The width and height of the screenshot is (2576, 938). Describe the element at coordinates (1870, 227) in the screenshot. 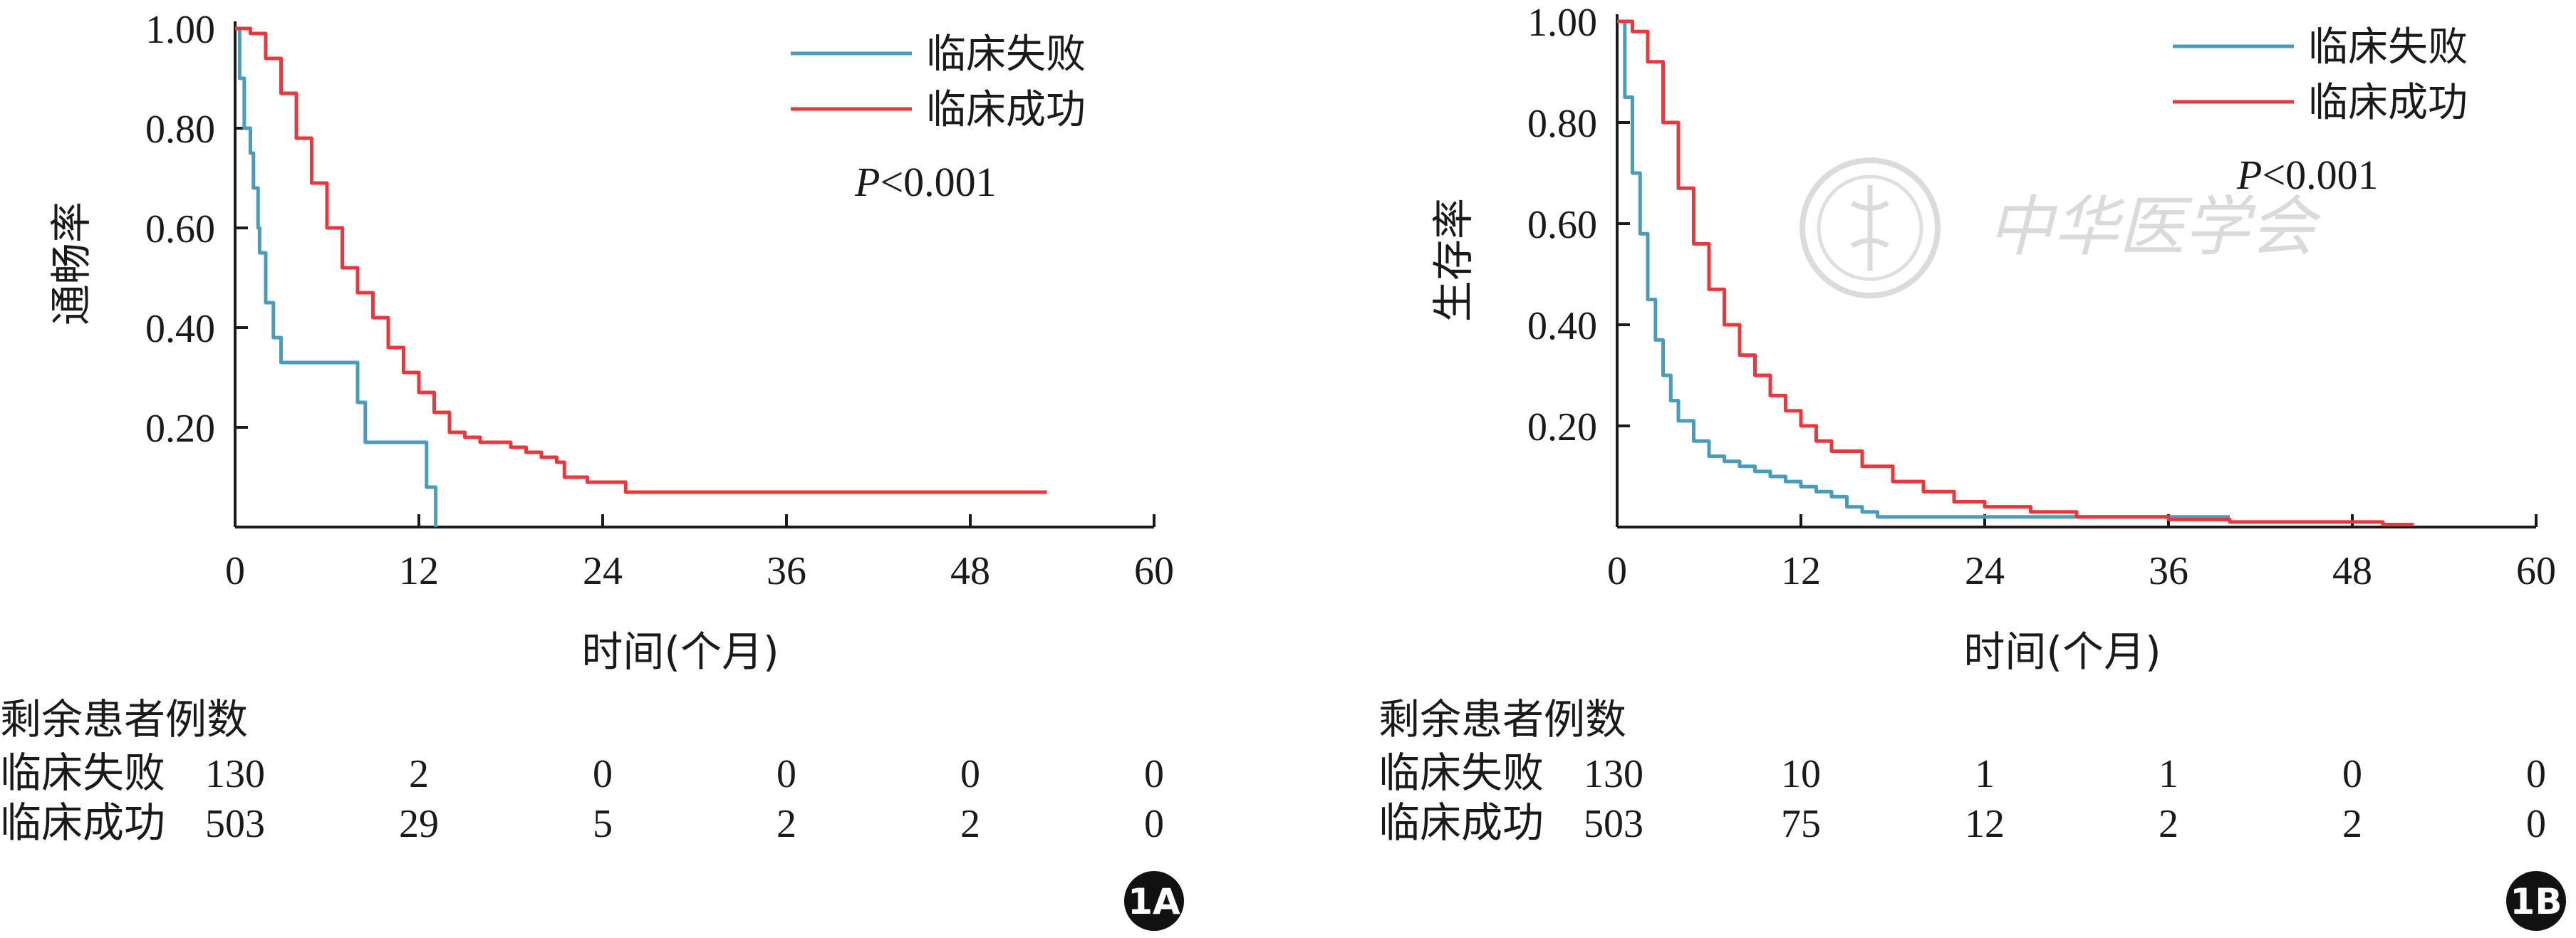

I see `watermark-seal-icon` at that location.